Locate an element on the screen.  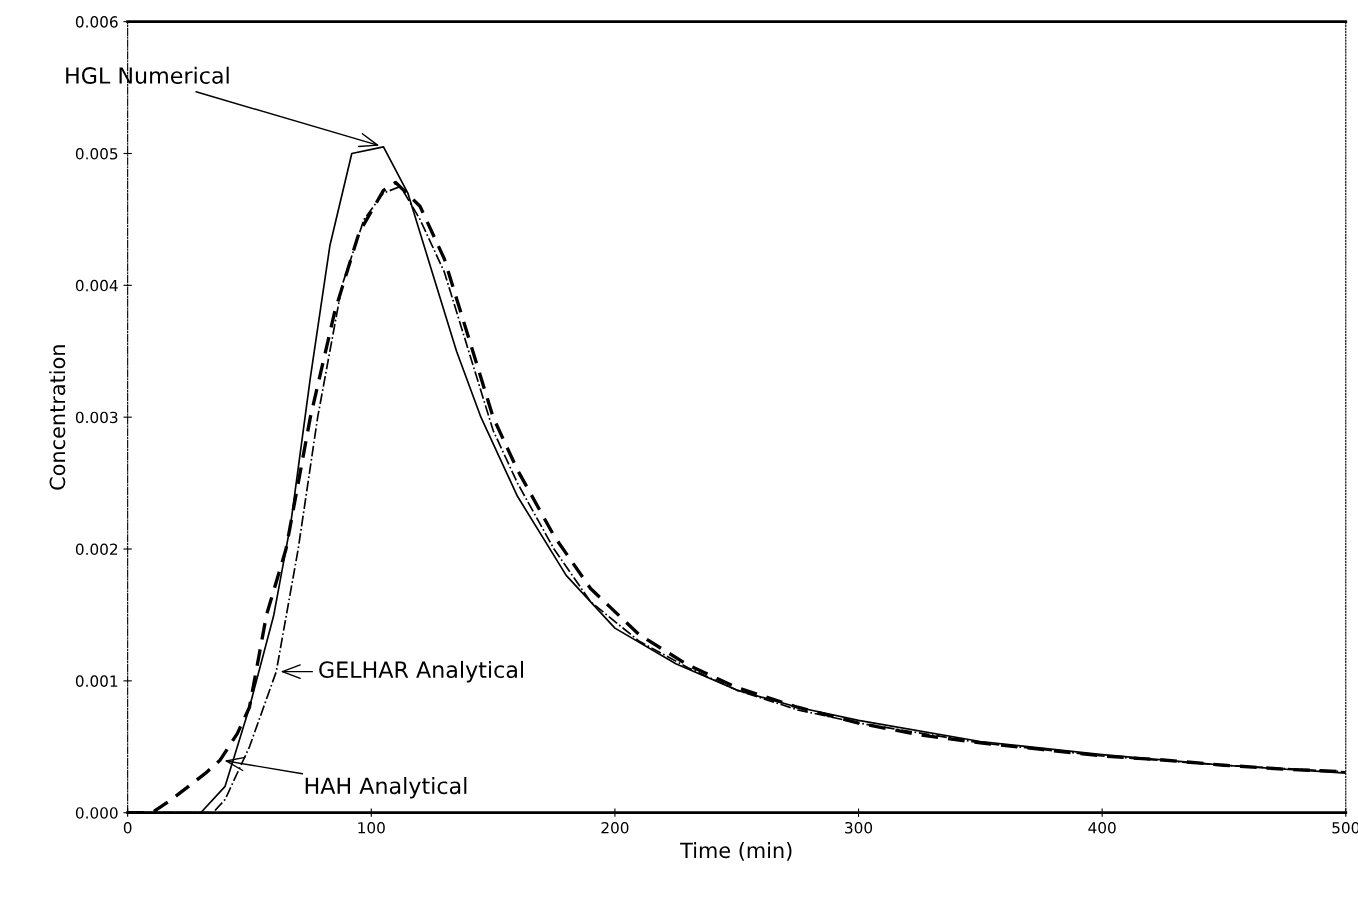
annotation: GELHAR Analytical is located at coordinates (421, 671).